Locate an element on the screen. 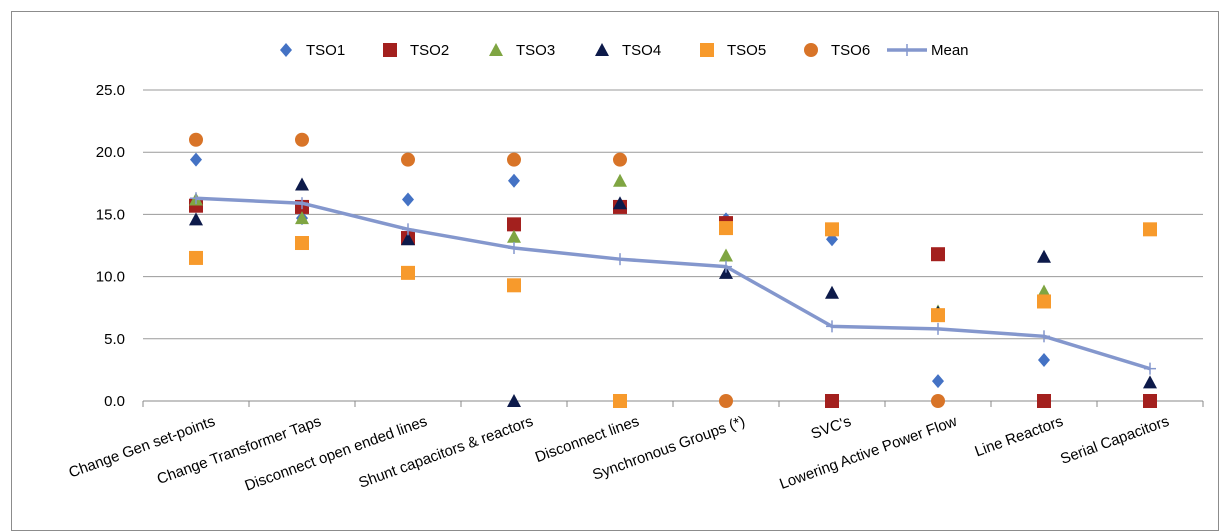 The width and height of the screenshot is (1232, 531). legend-tso5-label: TSO5 is located at coordinates (746, 50).